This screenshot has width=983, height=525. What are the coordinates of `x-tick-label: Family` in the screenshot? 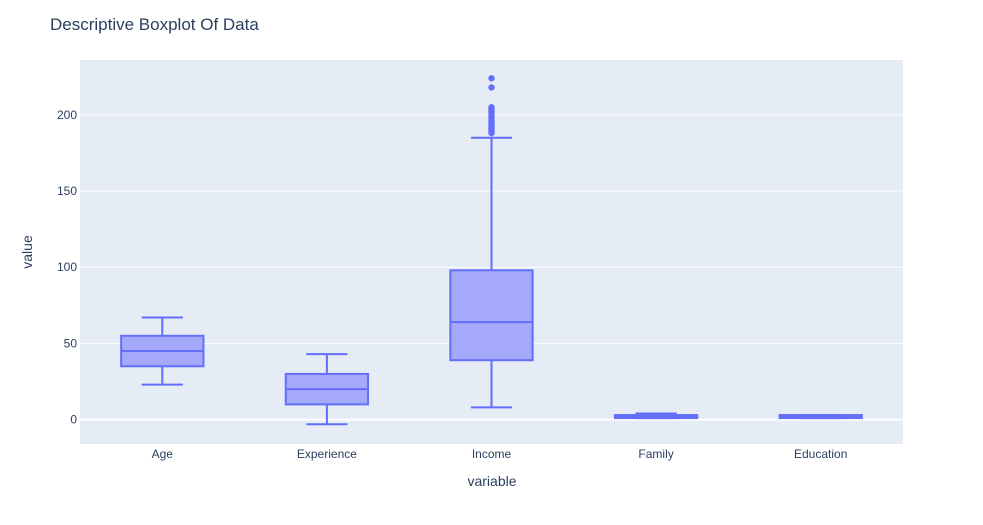 It's located at (655, 454).